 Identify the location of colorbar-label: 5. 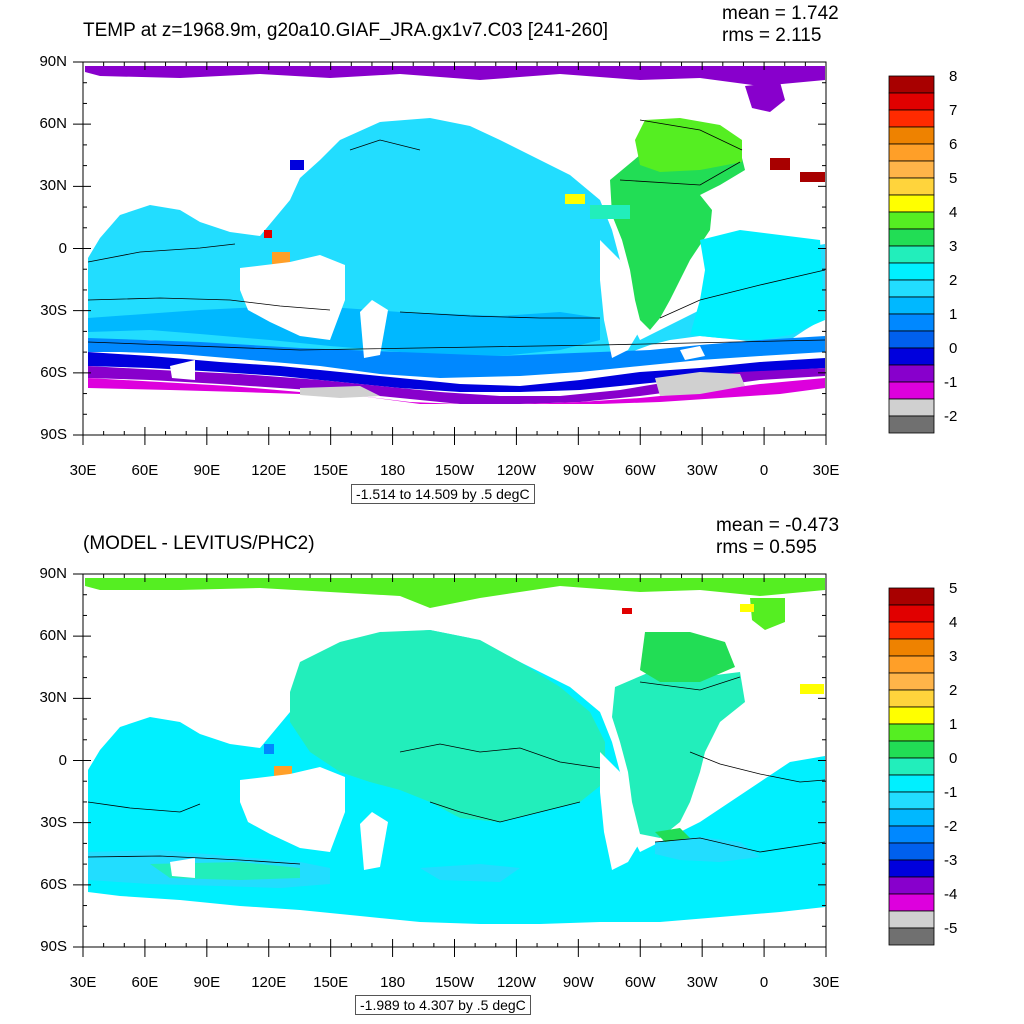
(953, 178).